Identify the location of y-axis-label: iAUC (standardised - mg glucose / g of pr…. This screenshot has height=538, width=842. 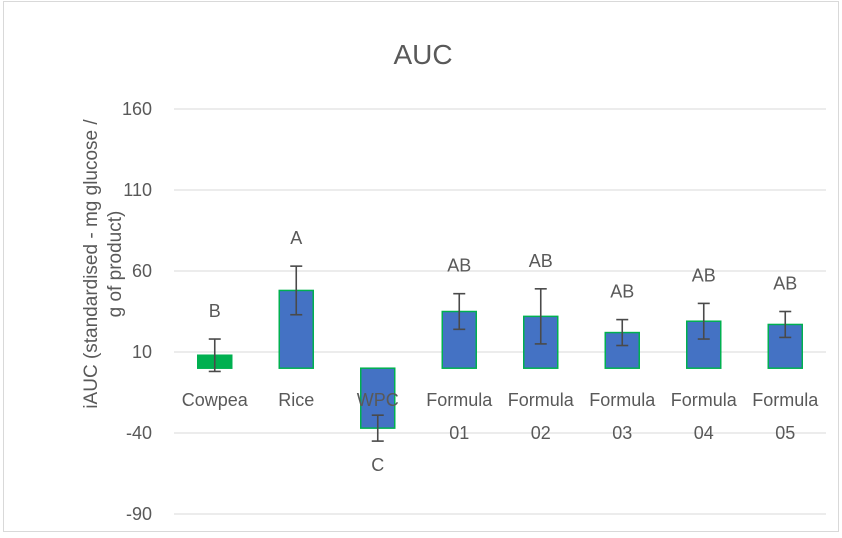
(103, 264).